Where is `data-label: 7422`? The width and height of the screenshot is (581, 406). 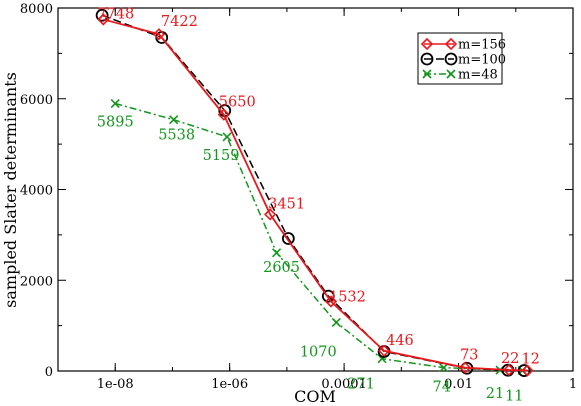 data-label: 7422 is located at coordinates (179, 22).